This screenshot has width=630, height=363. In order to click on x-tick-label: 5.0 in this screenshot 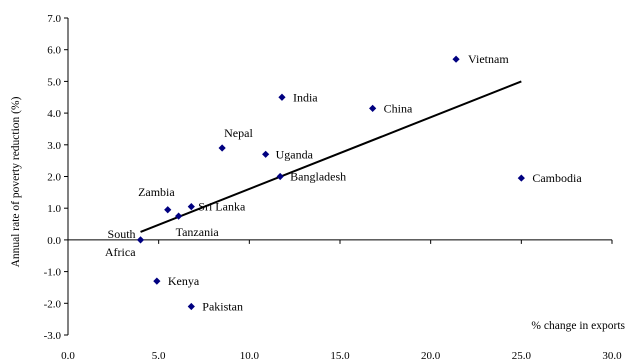, I will do `click(159, 356)`.